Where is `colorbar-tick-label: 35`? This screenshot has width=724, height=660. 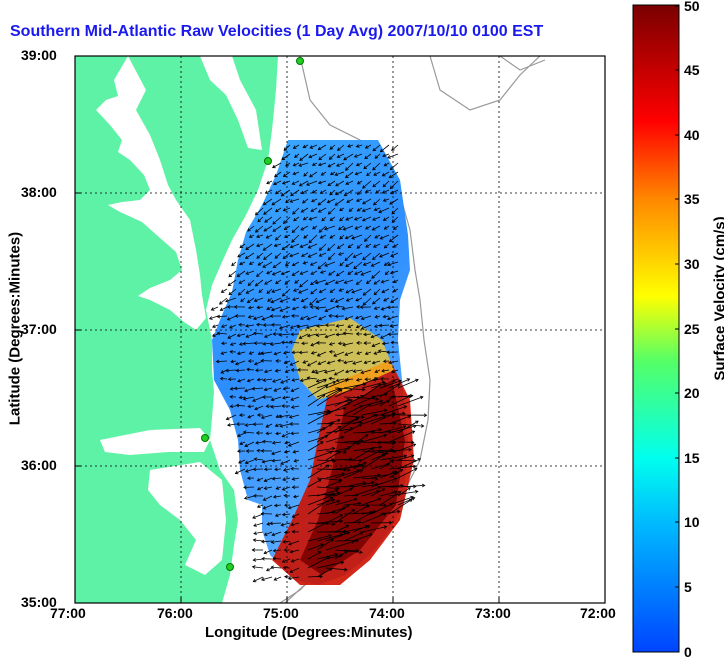
colorbar-tick-label: 35 is located at coordinates (692, 199).